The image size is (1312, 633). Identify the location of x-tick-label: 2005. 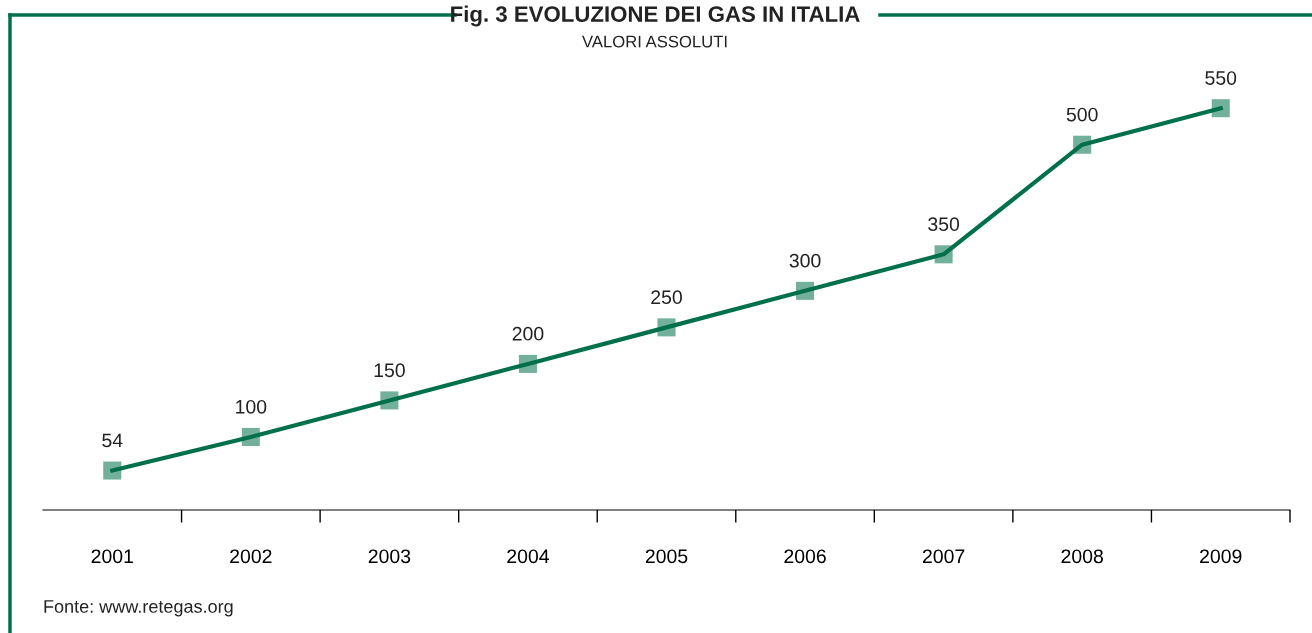
(666, 556).